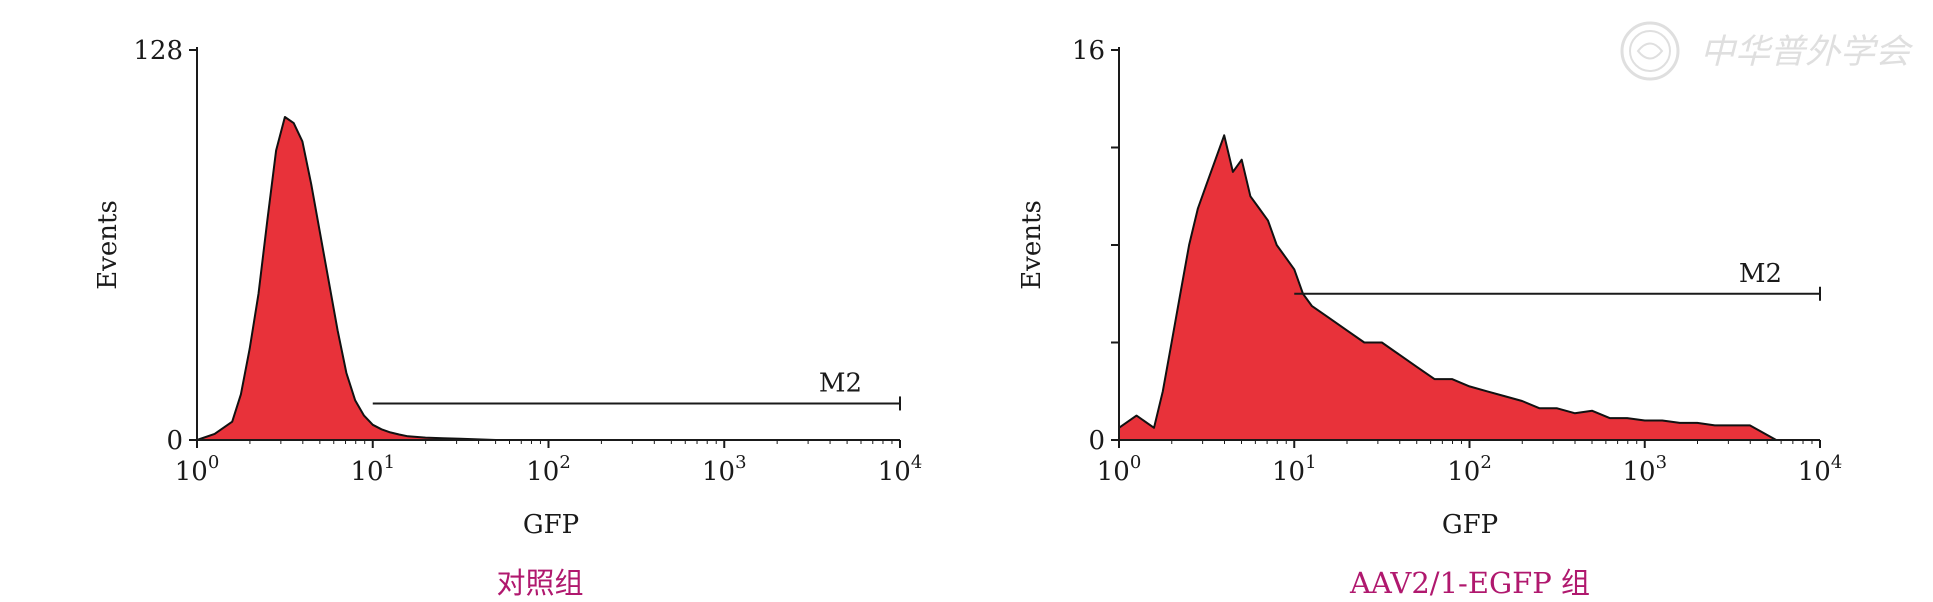 This screenshot has height=602, width=1933. What do you see at coordinates (1096, 246) in the screenshot?
I see `y-axis: 16 0` at bounding box center [1096, 246].